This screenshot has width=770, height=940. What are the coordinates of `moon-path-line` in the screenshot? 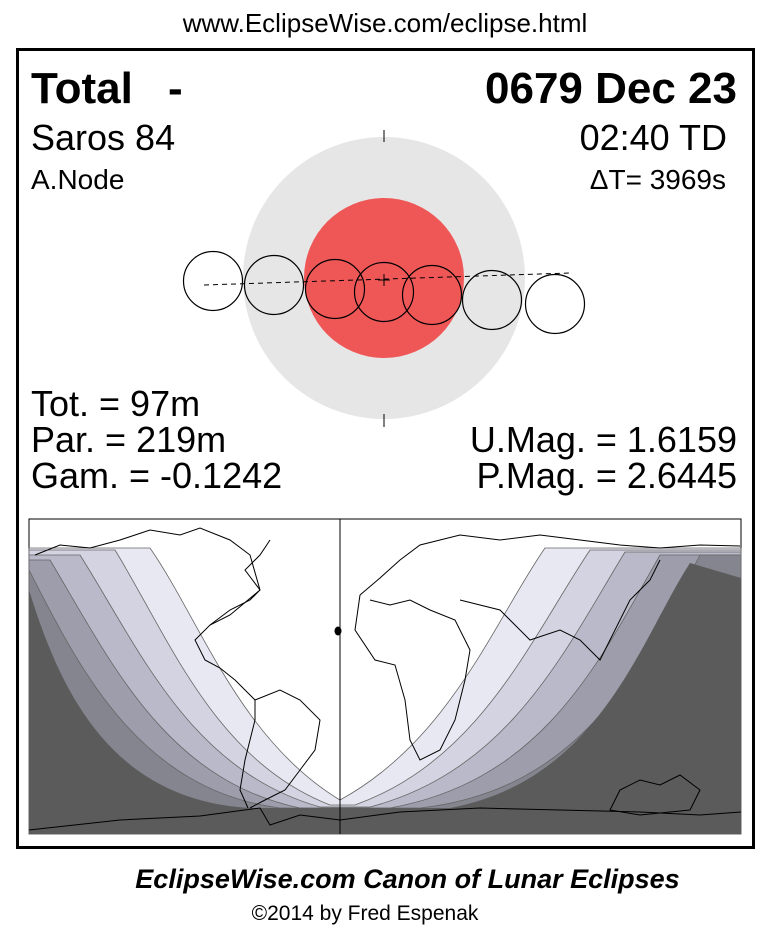 It's located at (387, 279).